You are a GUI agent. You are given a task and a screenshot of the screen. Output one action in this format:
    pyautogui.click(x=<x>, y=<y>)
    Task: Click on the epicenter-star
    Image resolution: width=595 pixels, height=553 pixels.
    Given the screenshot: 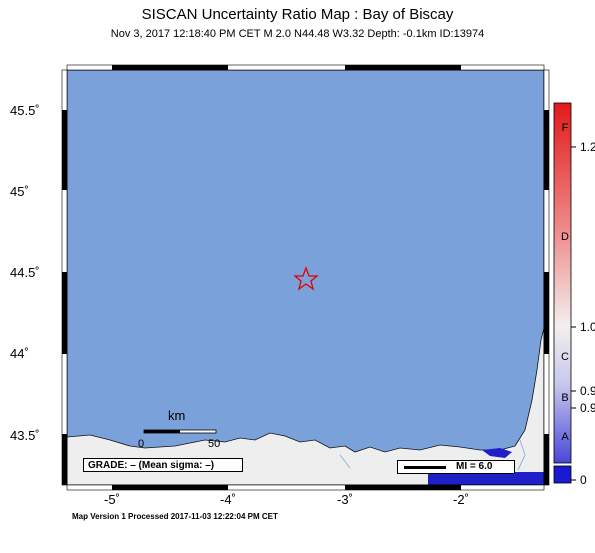 What is the action you would take?
    pyautogui.click(x=306, y=278)
    